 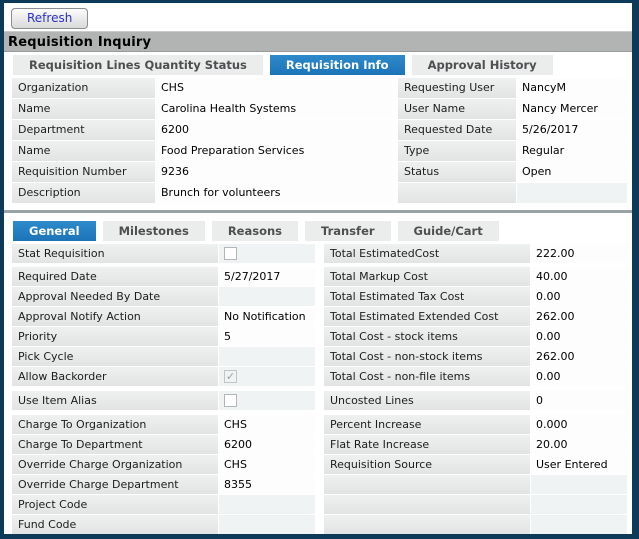 I want to click on field-row-approval-needed-by-date: Approval Needed By Date, so click(x=163, y=296).